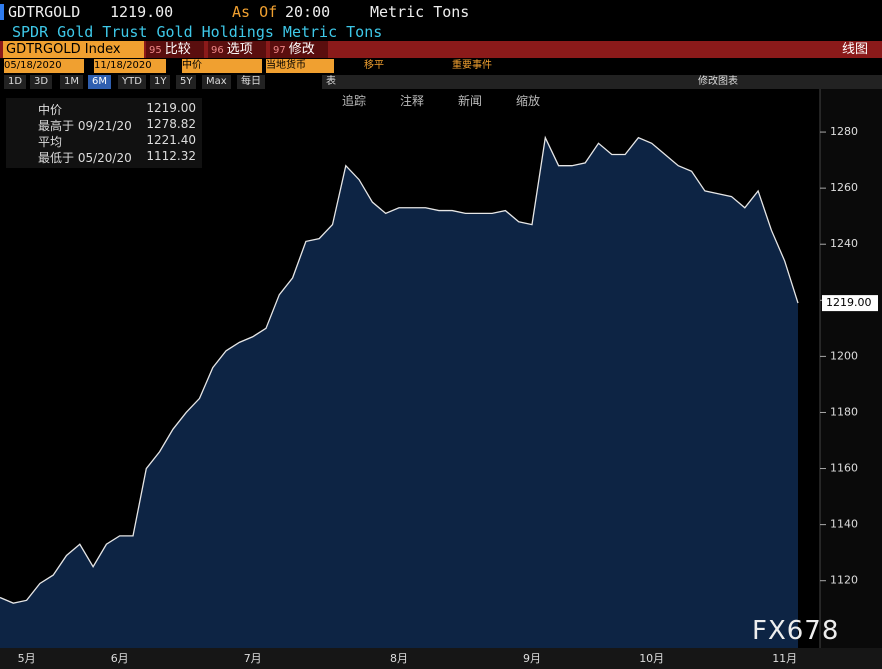 Image resolution: width=882 pixels, height=669 pixels. Describe the element at coordinates (796, 631) in the screenshot. I see `watermark: FX678` at that location.